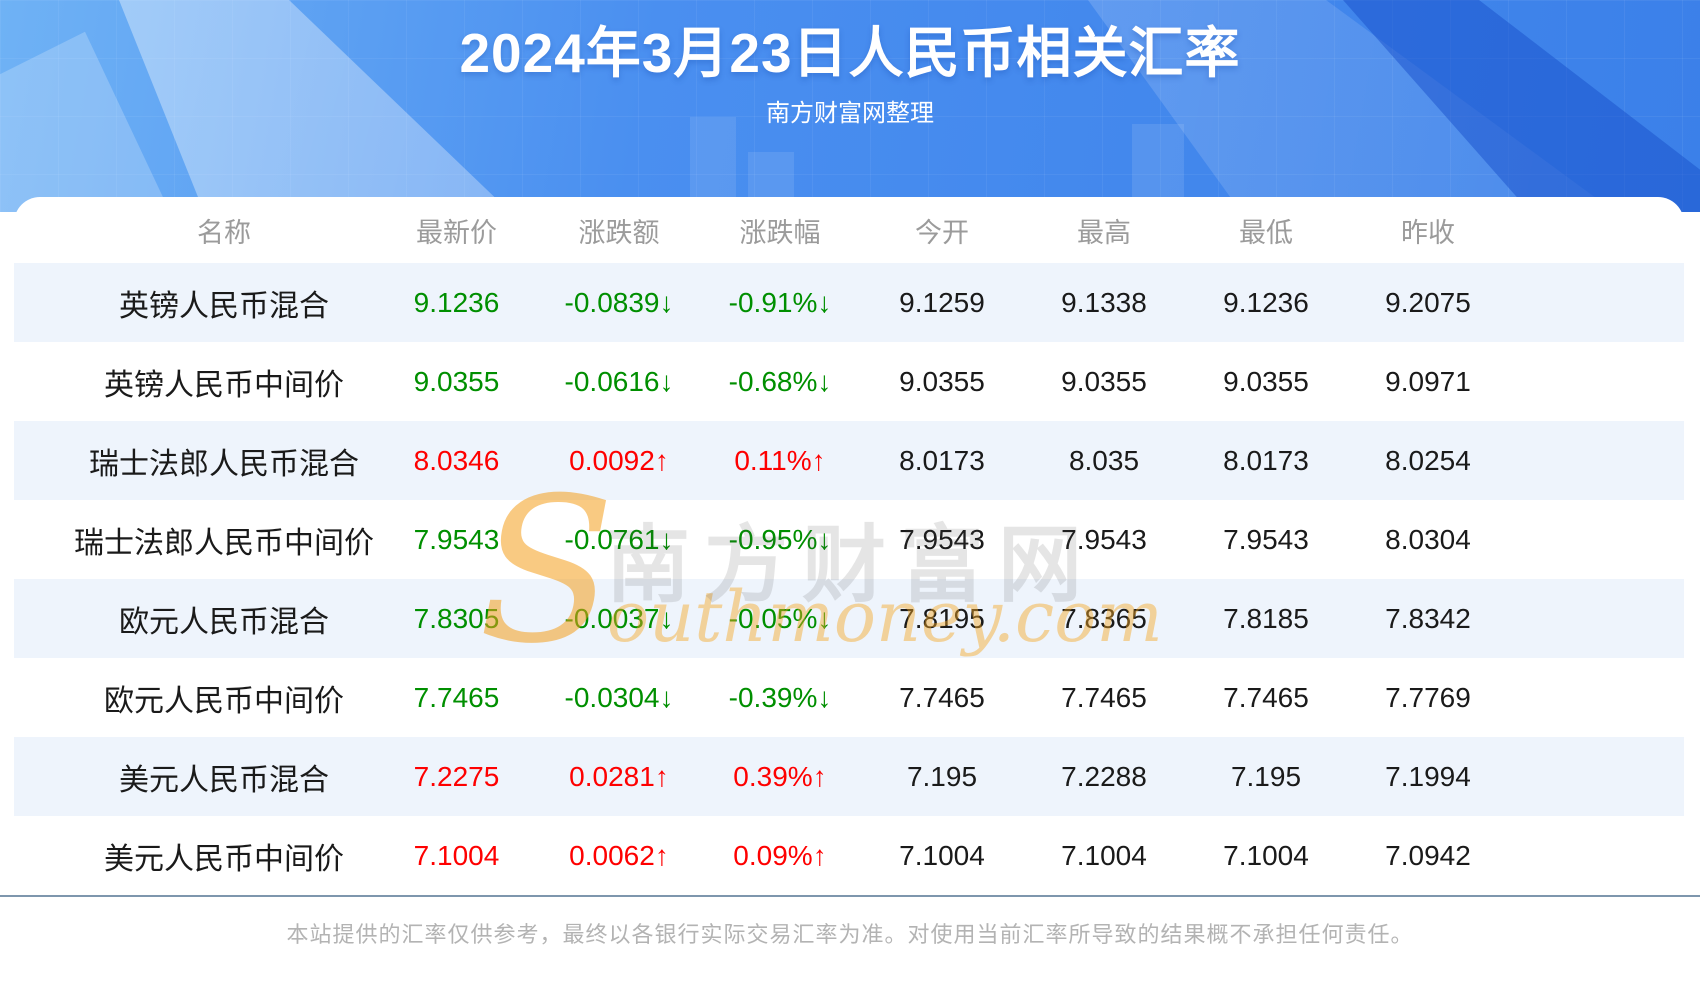 The width and height of the screenshot is (1700, 1000). I want to click on cell-name: 瑞士法郎人民币混合, so click(224, 464).